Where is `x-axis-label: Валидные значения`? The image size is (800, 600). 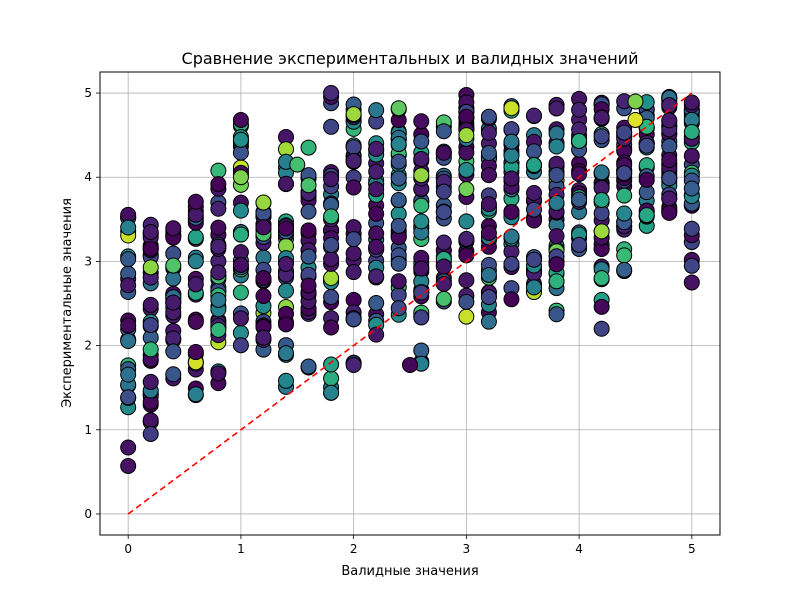 x-axis-label: Валидные значения is located at coordinates (409, 571).